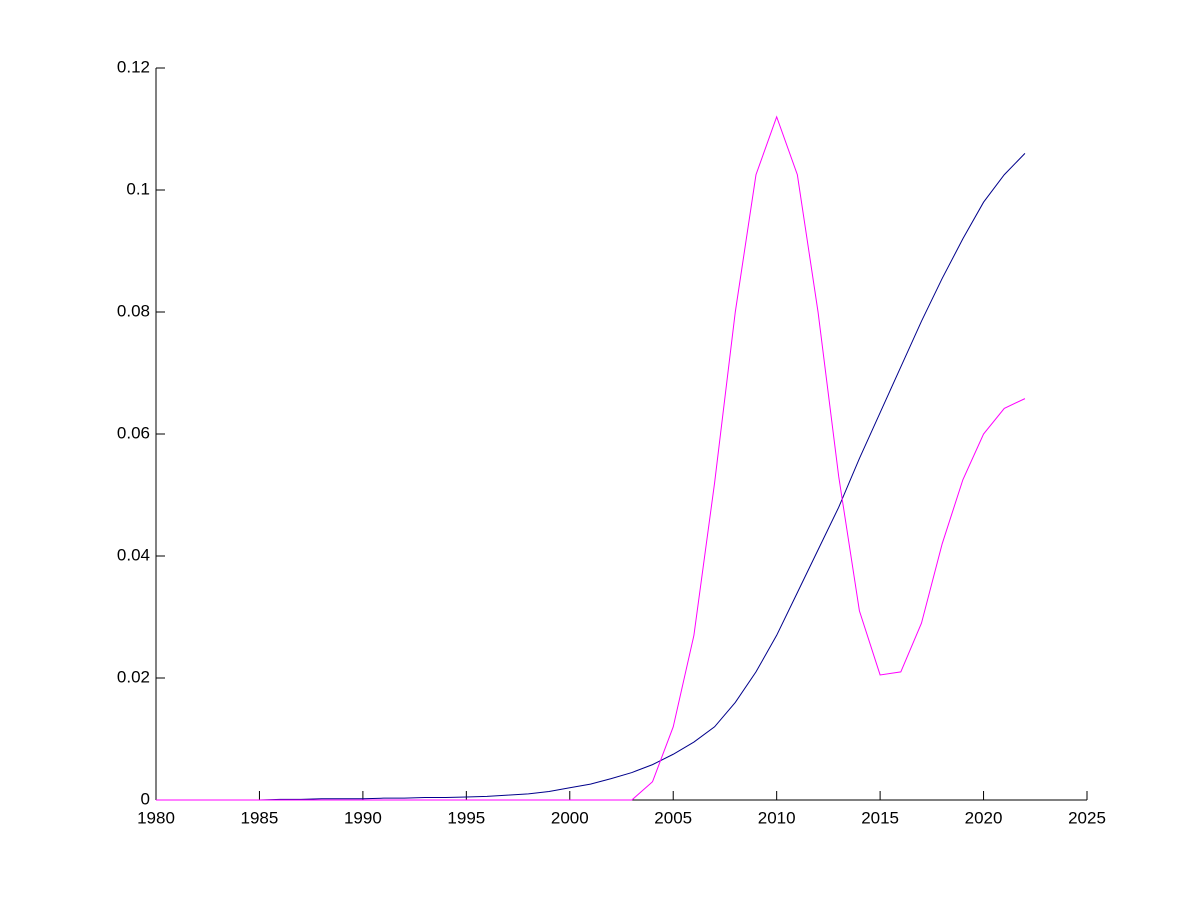  Describe the element at coordinates (880, 817) in the screenshot. I see `x-tick-label: 2015` at that location.